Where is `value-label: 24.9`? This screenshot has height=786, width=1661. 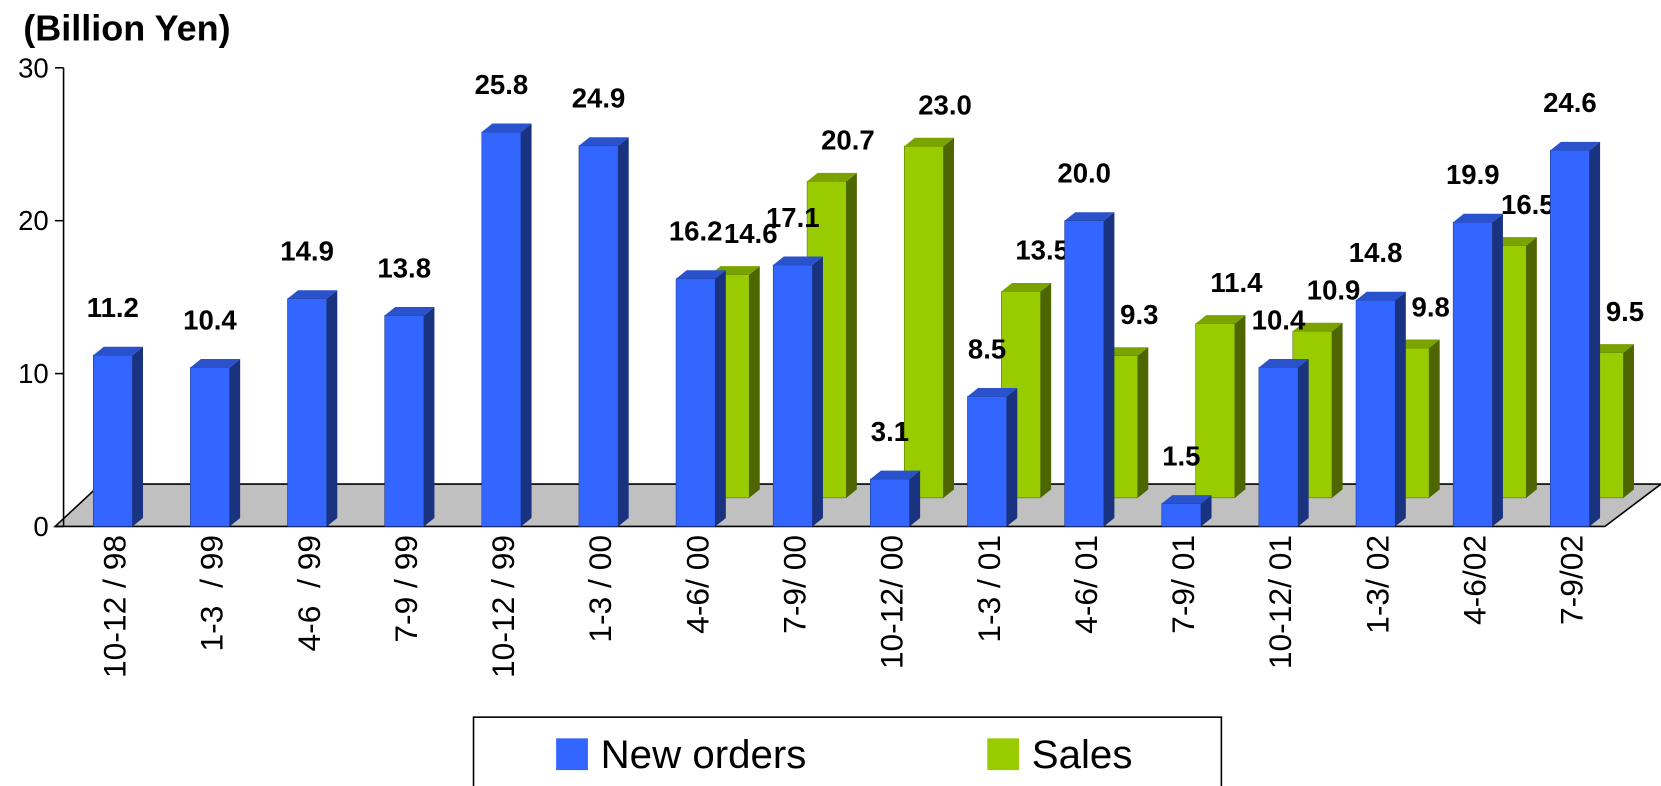 value-label: 24.9 is located at coordinates (599, 98).